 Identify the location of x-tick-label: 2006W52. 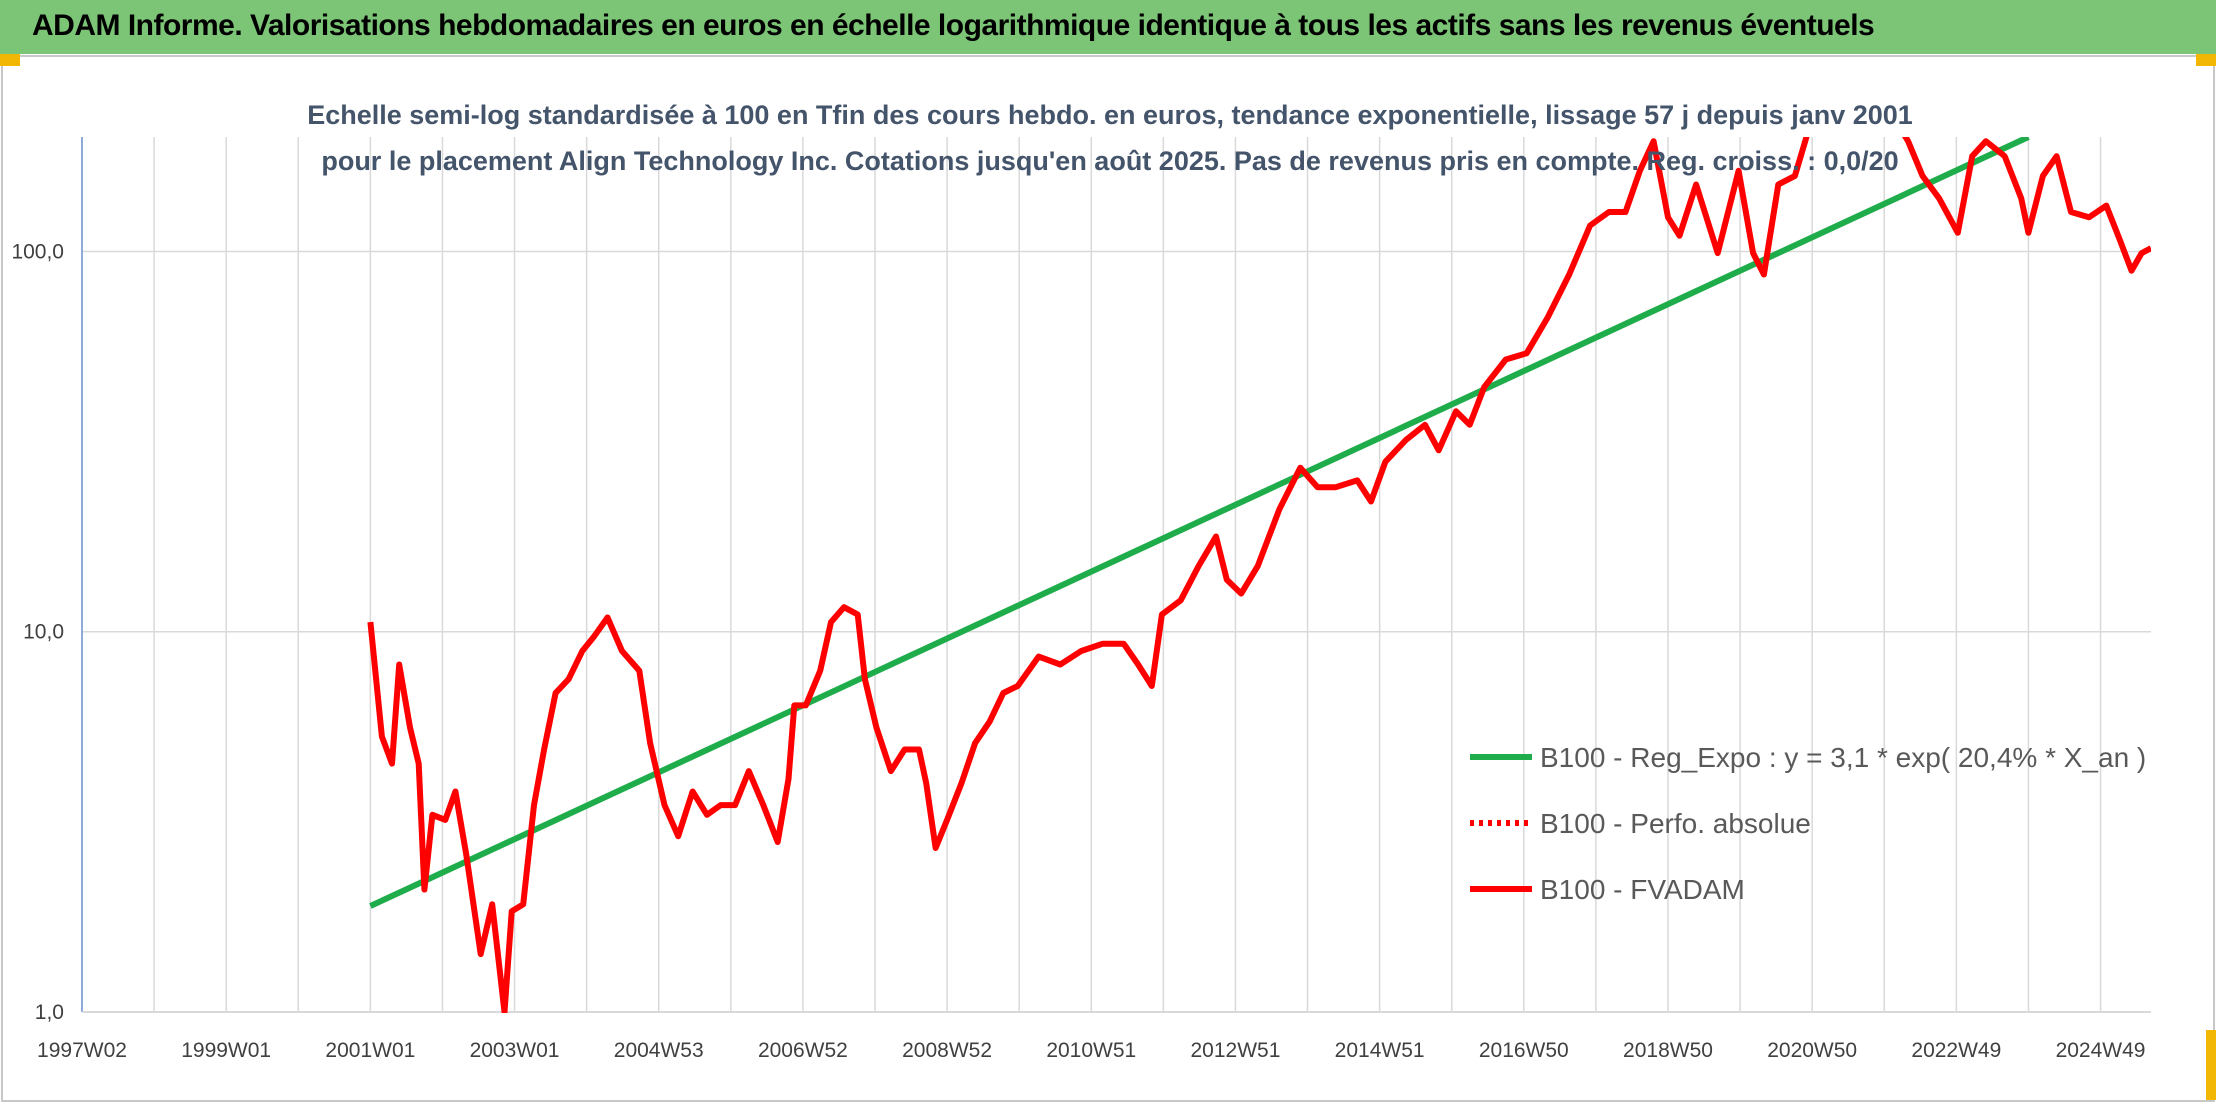
(803, 1050).